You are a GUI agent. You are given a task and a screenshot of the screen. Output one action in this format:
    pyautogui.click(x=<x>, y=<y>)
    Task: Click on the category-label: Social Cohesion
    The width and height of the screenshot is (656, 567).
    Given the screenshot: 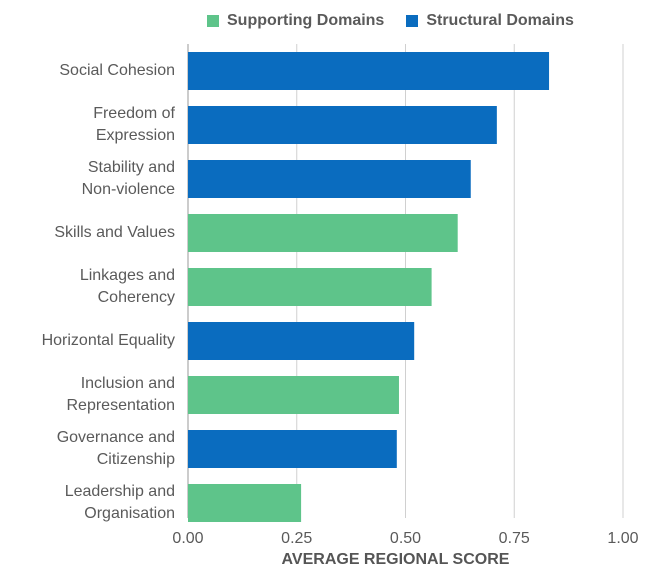 What is the action you would take?
    pyautogui.click(x=117, y=70)
    